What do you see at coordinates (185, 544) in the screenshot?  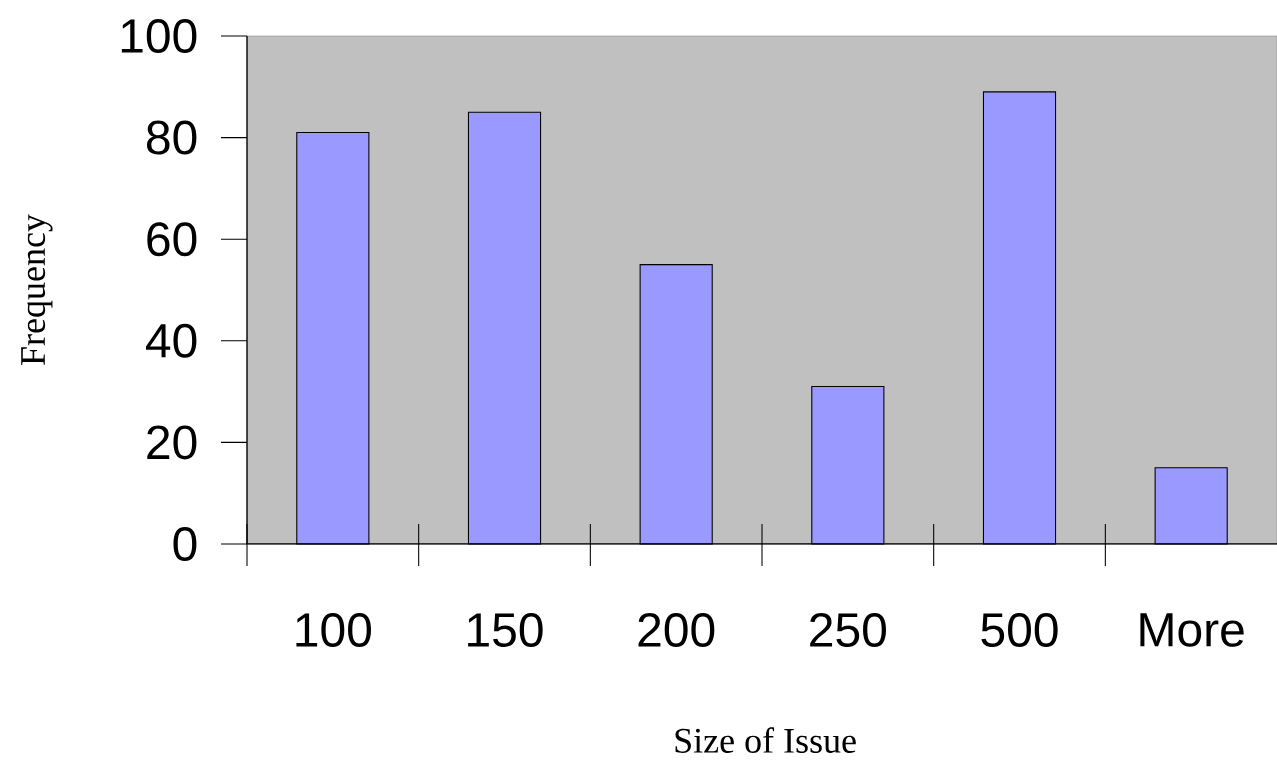 I see `y-tick-label: 0` at bounding box center [185, 544].